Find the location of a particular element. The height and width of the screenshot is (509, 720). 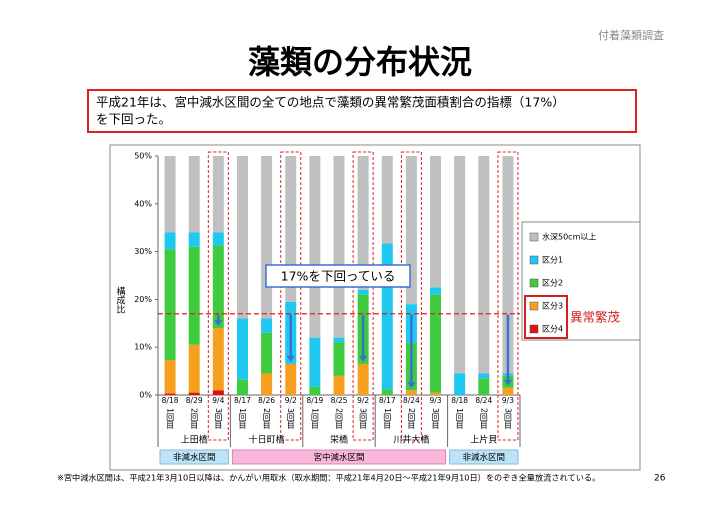

slide-tag: 付着藻類調査 is located at coordinates (631, 35).